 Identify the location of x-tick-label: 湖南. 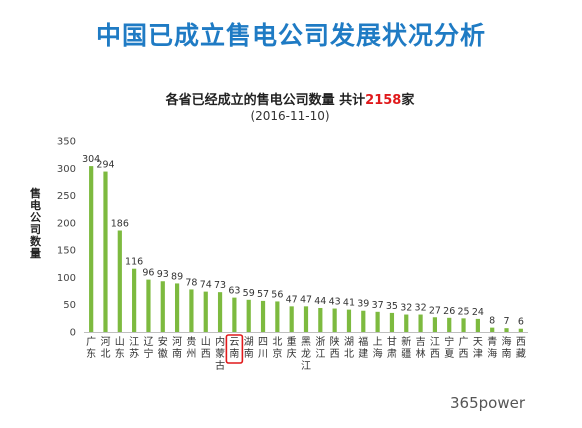
(249, 348).